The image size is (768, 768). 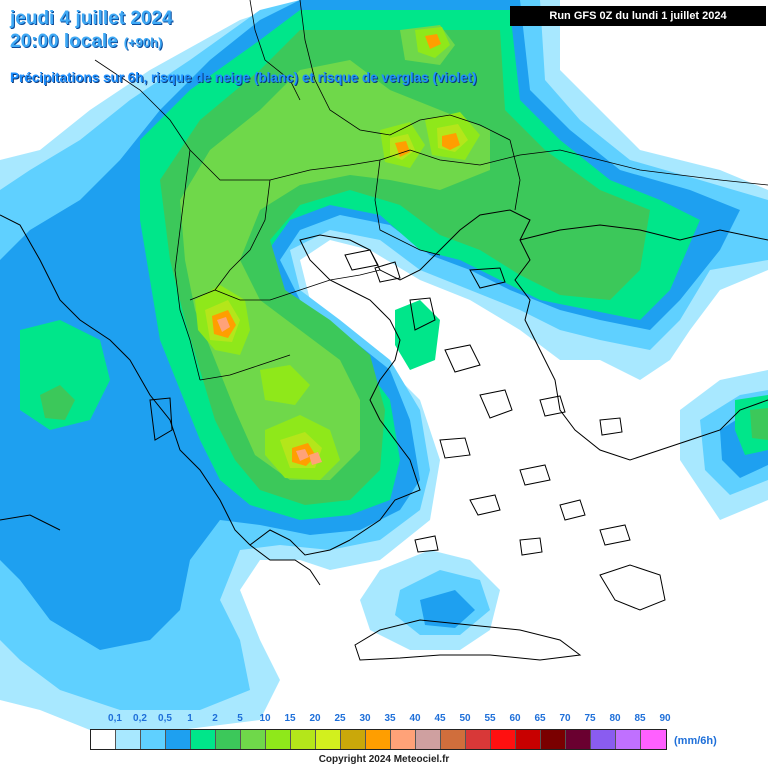 I want to click on legend-swatch: #1ea0f0, so click(x=178, y=739).